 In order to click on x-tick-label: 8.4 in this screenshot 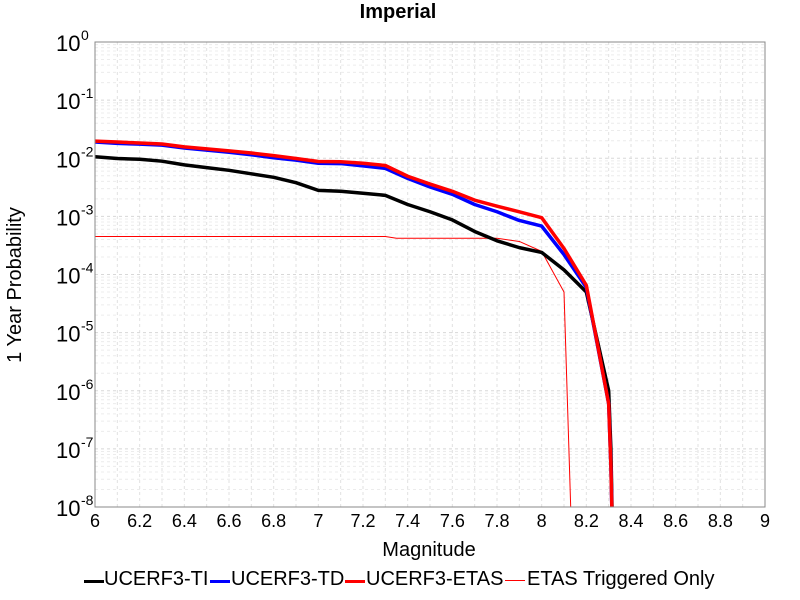, I will do `click(630, 521)`.